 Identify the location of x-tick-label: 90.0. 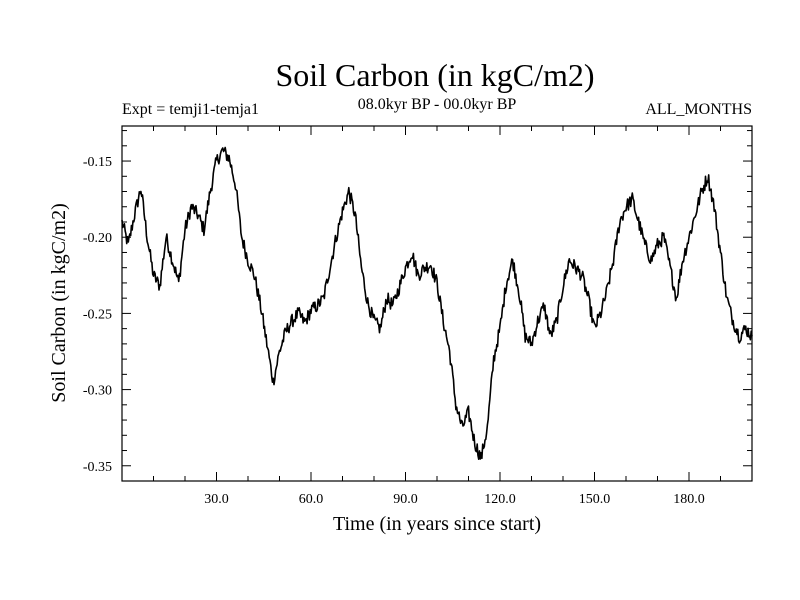
(405, 499).